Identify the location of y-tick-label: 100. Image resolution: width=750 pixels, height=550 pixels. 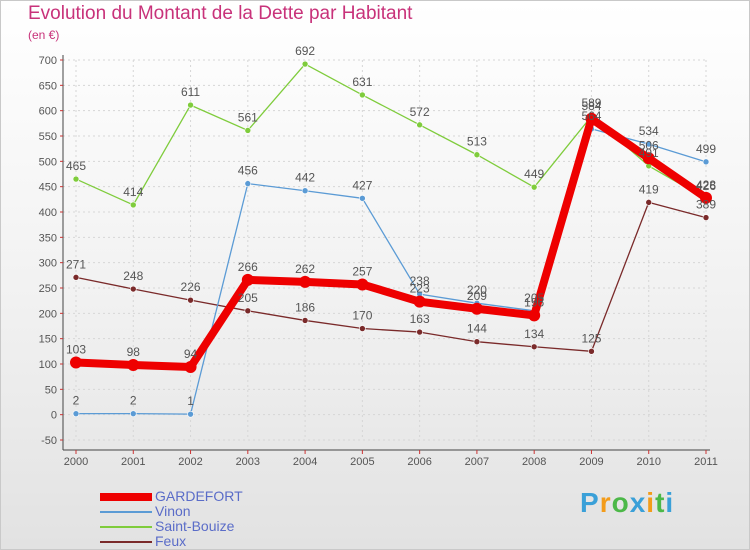
(48, 365).